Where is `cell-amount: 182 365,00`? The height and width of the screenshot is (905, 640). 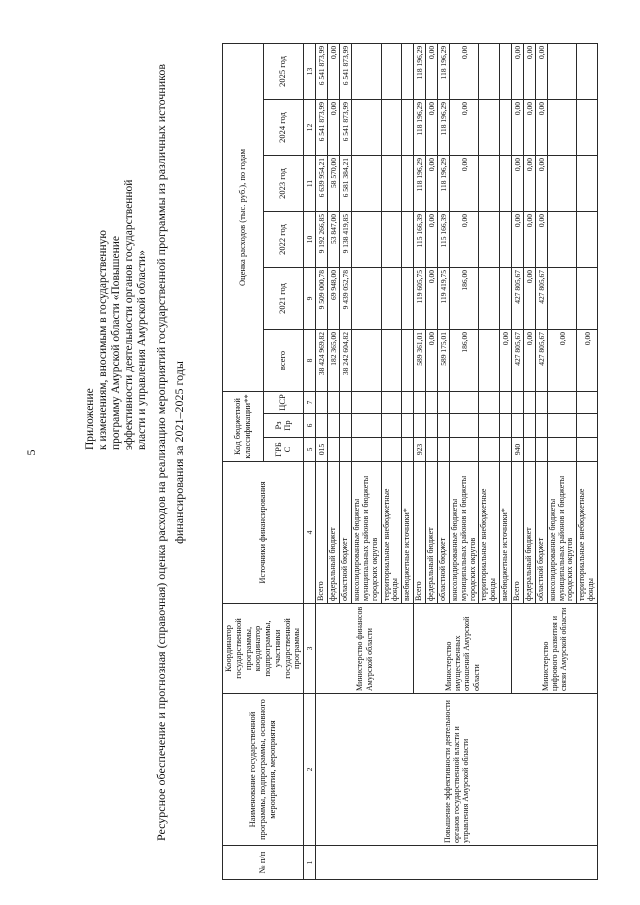
cell-amount: 182 365,00 is located at coordinates (333, 360).